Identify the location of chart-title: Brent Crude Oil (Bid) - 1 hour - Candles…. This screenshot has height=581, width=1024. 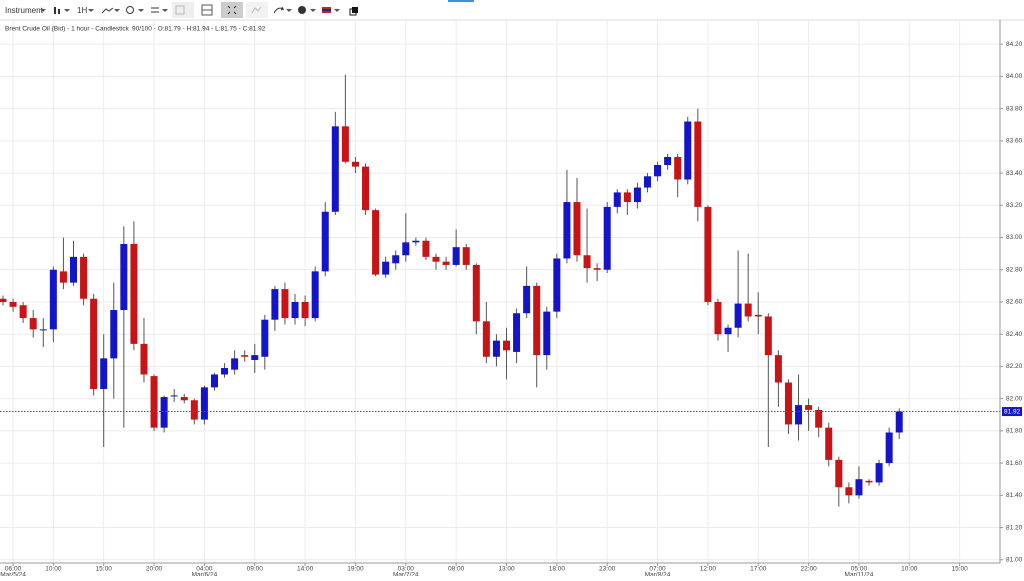
(67, 29).